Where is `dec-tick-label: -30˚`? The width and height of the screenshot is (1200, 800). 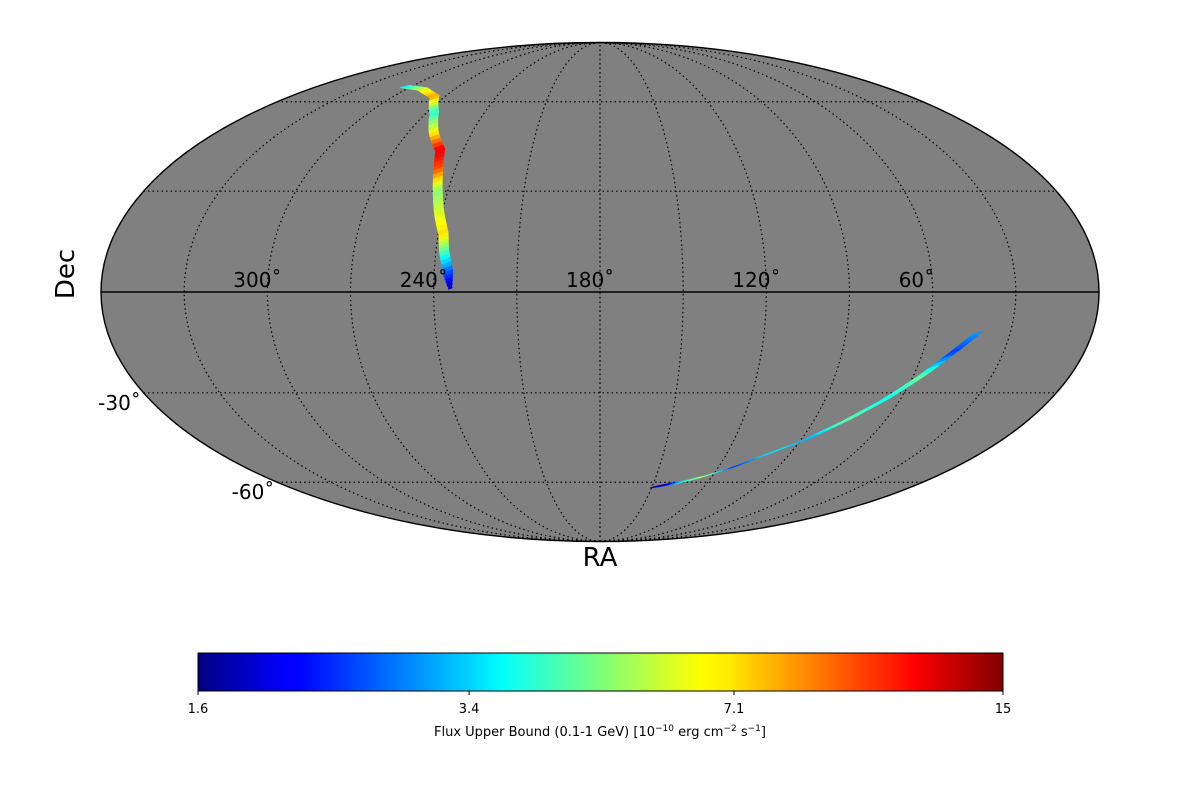
dec-tick-label: -30˚ is located at coordinates (119, 403).